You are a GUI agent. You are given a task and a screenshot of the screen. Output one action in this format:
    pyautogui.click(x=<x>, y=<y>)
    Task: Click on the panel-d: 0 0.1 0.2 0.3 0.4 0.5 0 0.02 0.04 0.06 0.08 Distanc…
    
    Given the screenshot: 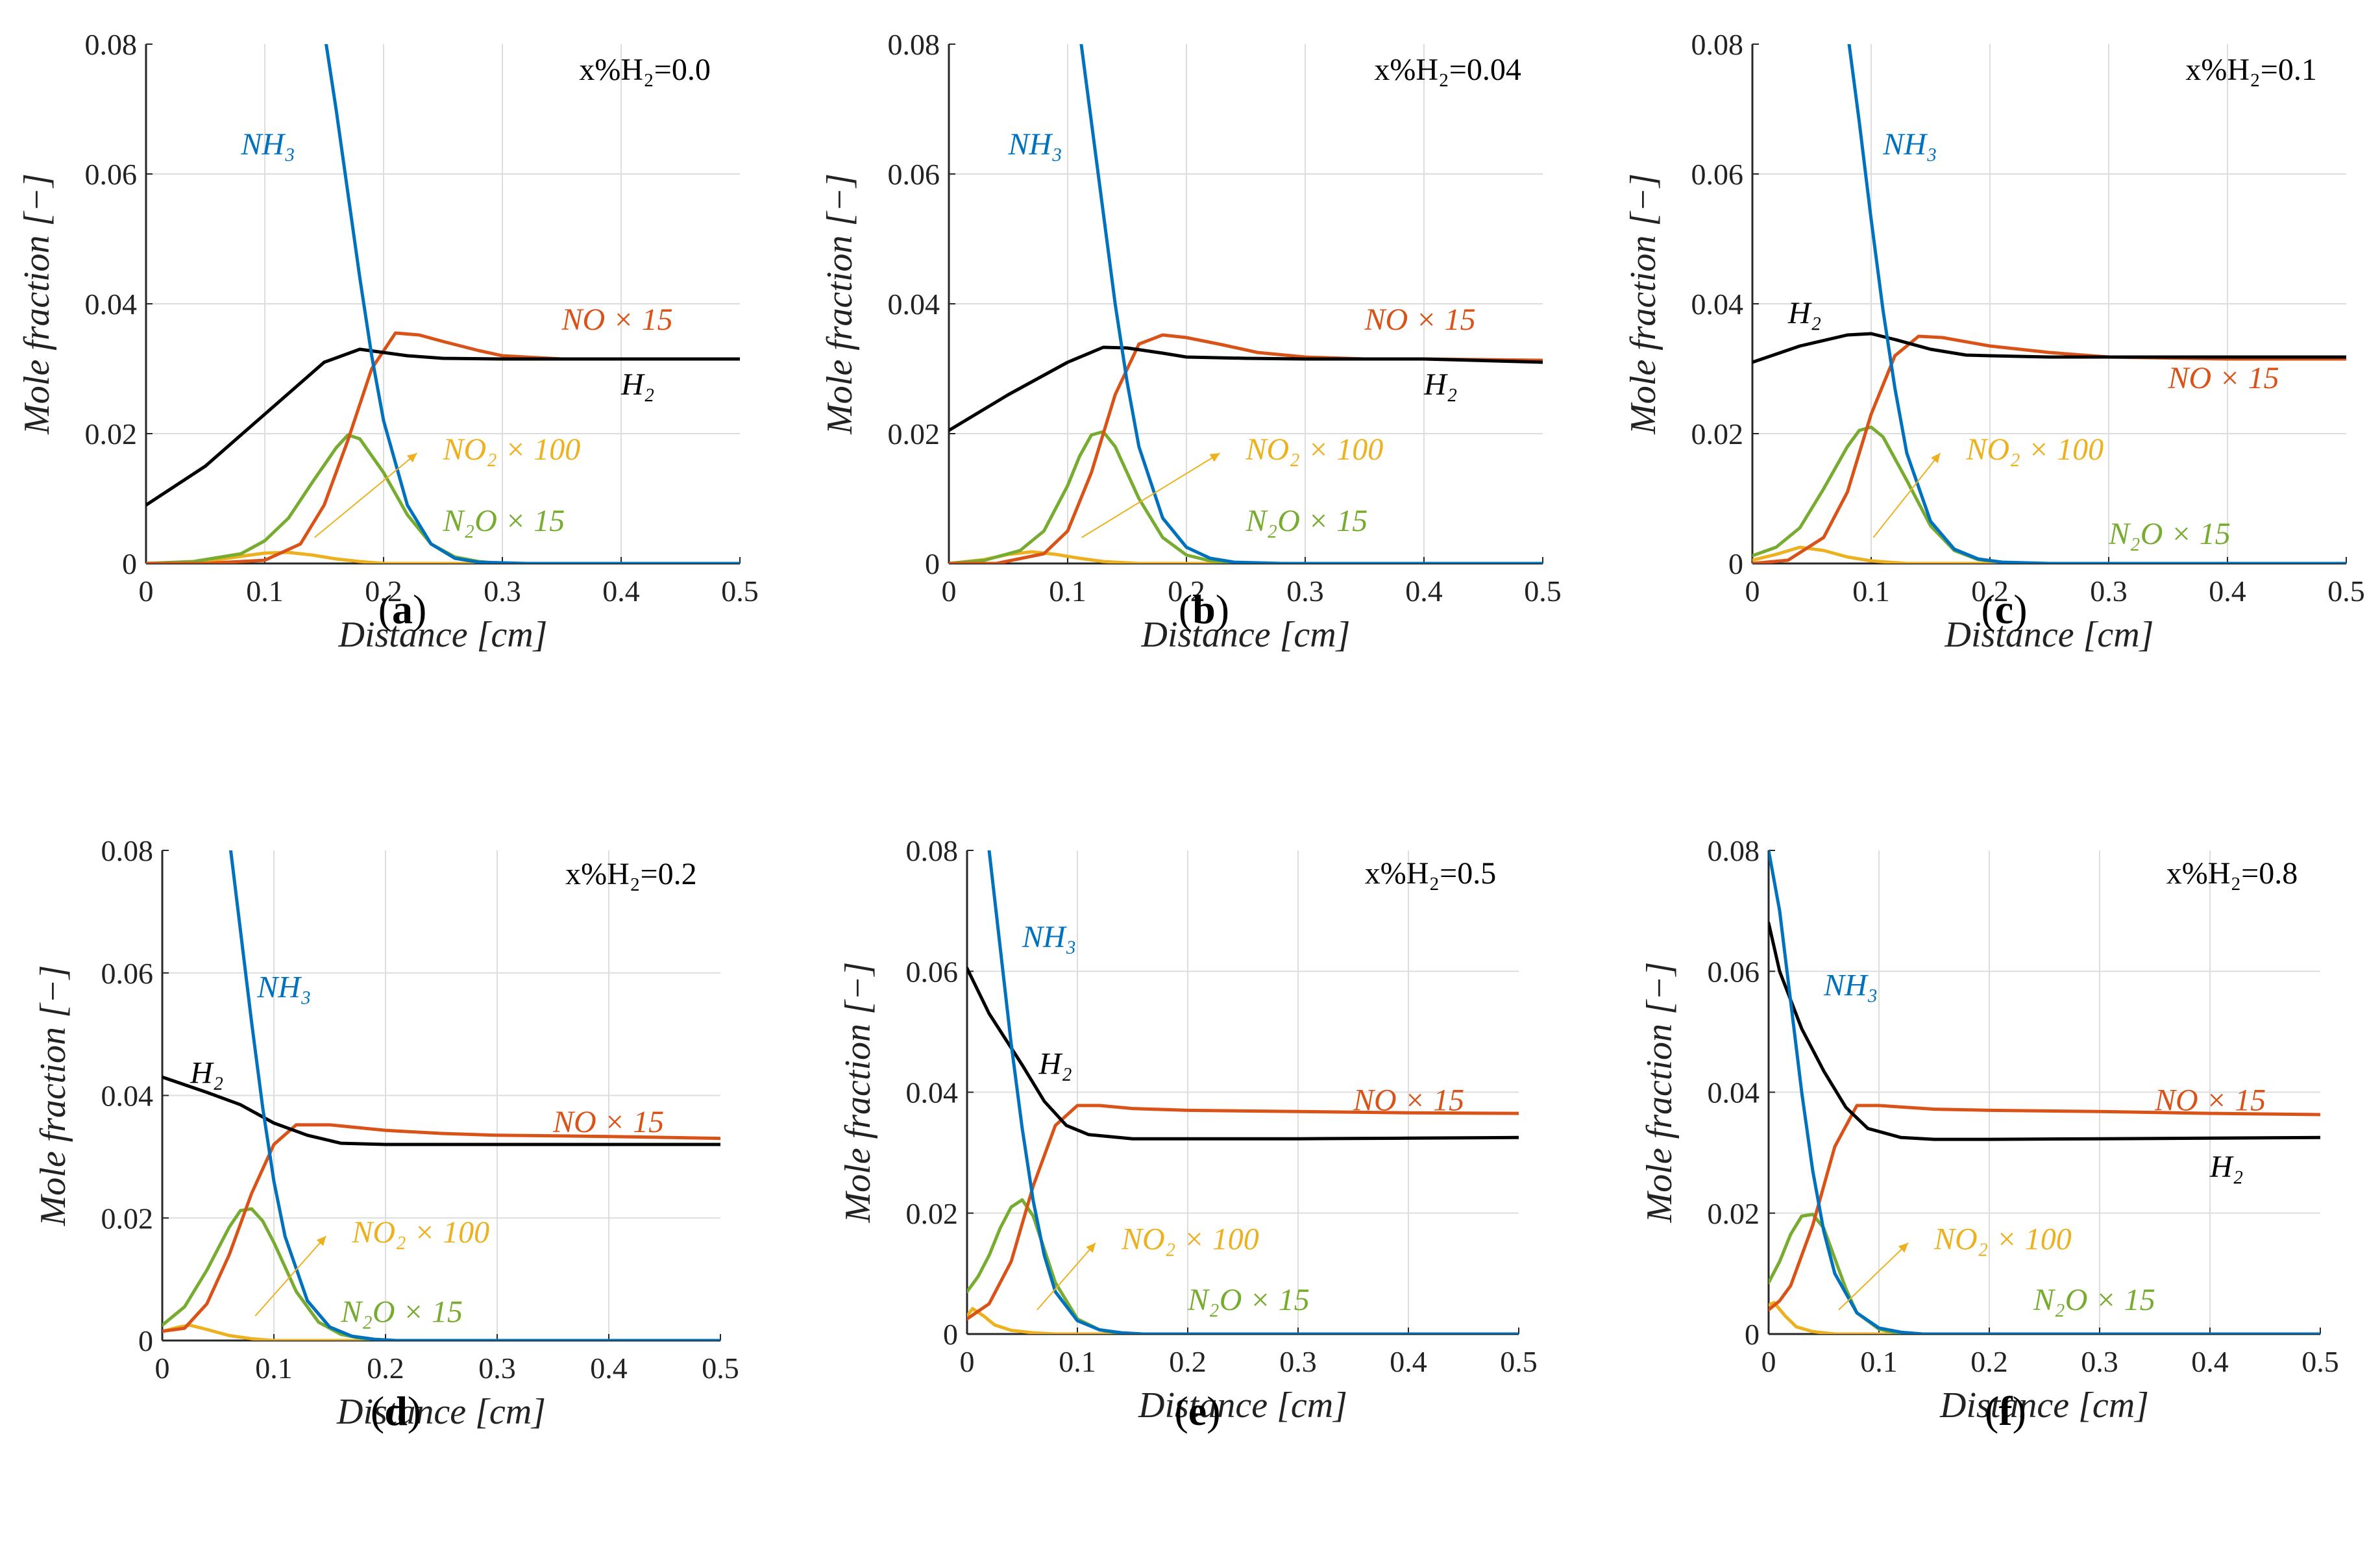 What is the action you would take?
    pyautogui.click(x=386, y=1134)
    